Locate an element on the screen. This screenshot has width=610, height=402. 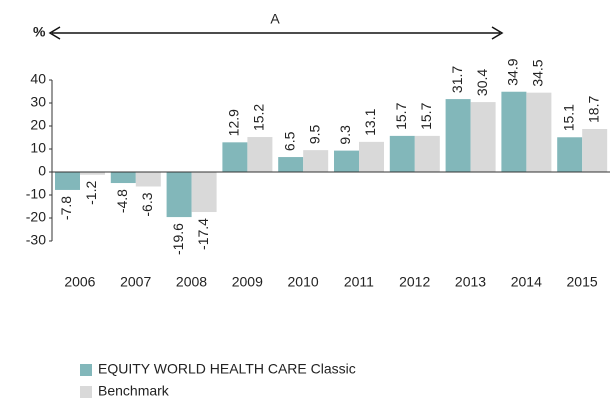
data-label: 6.5 is located at coordinates (289, 141).